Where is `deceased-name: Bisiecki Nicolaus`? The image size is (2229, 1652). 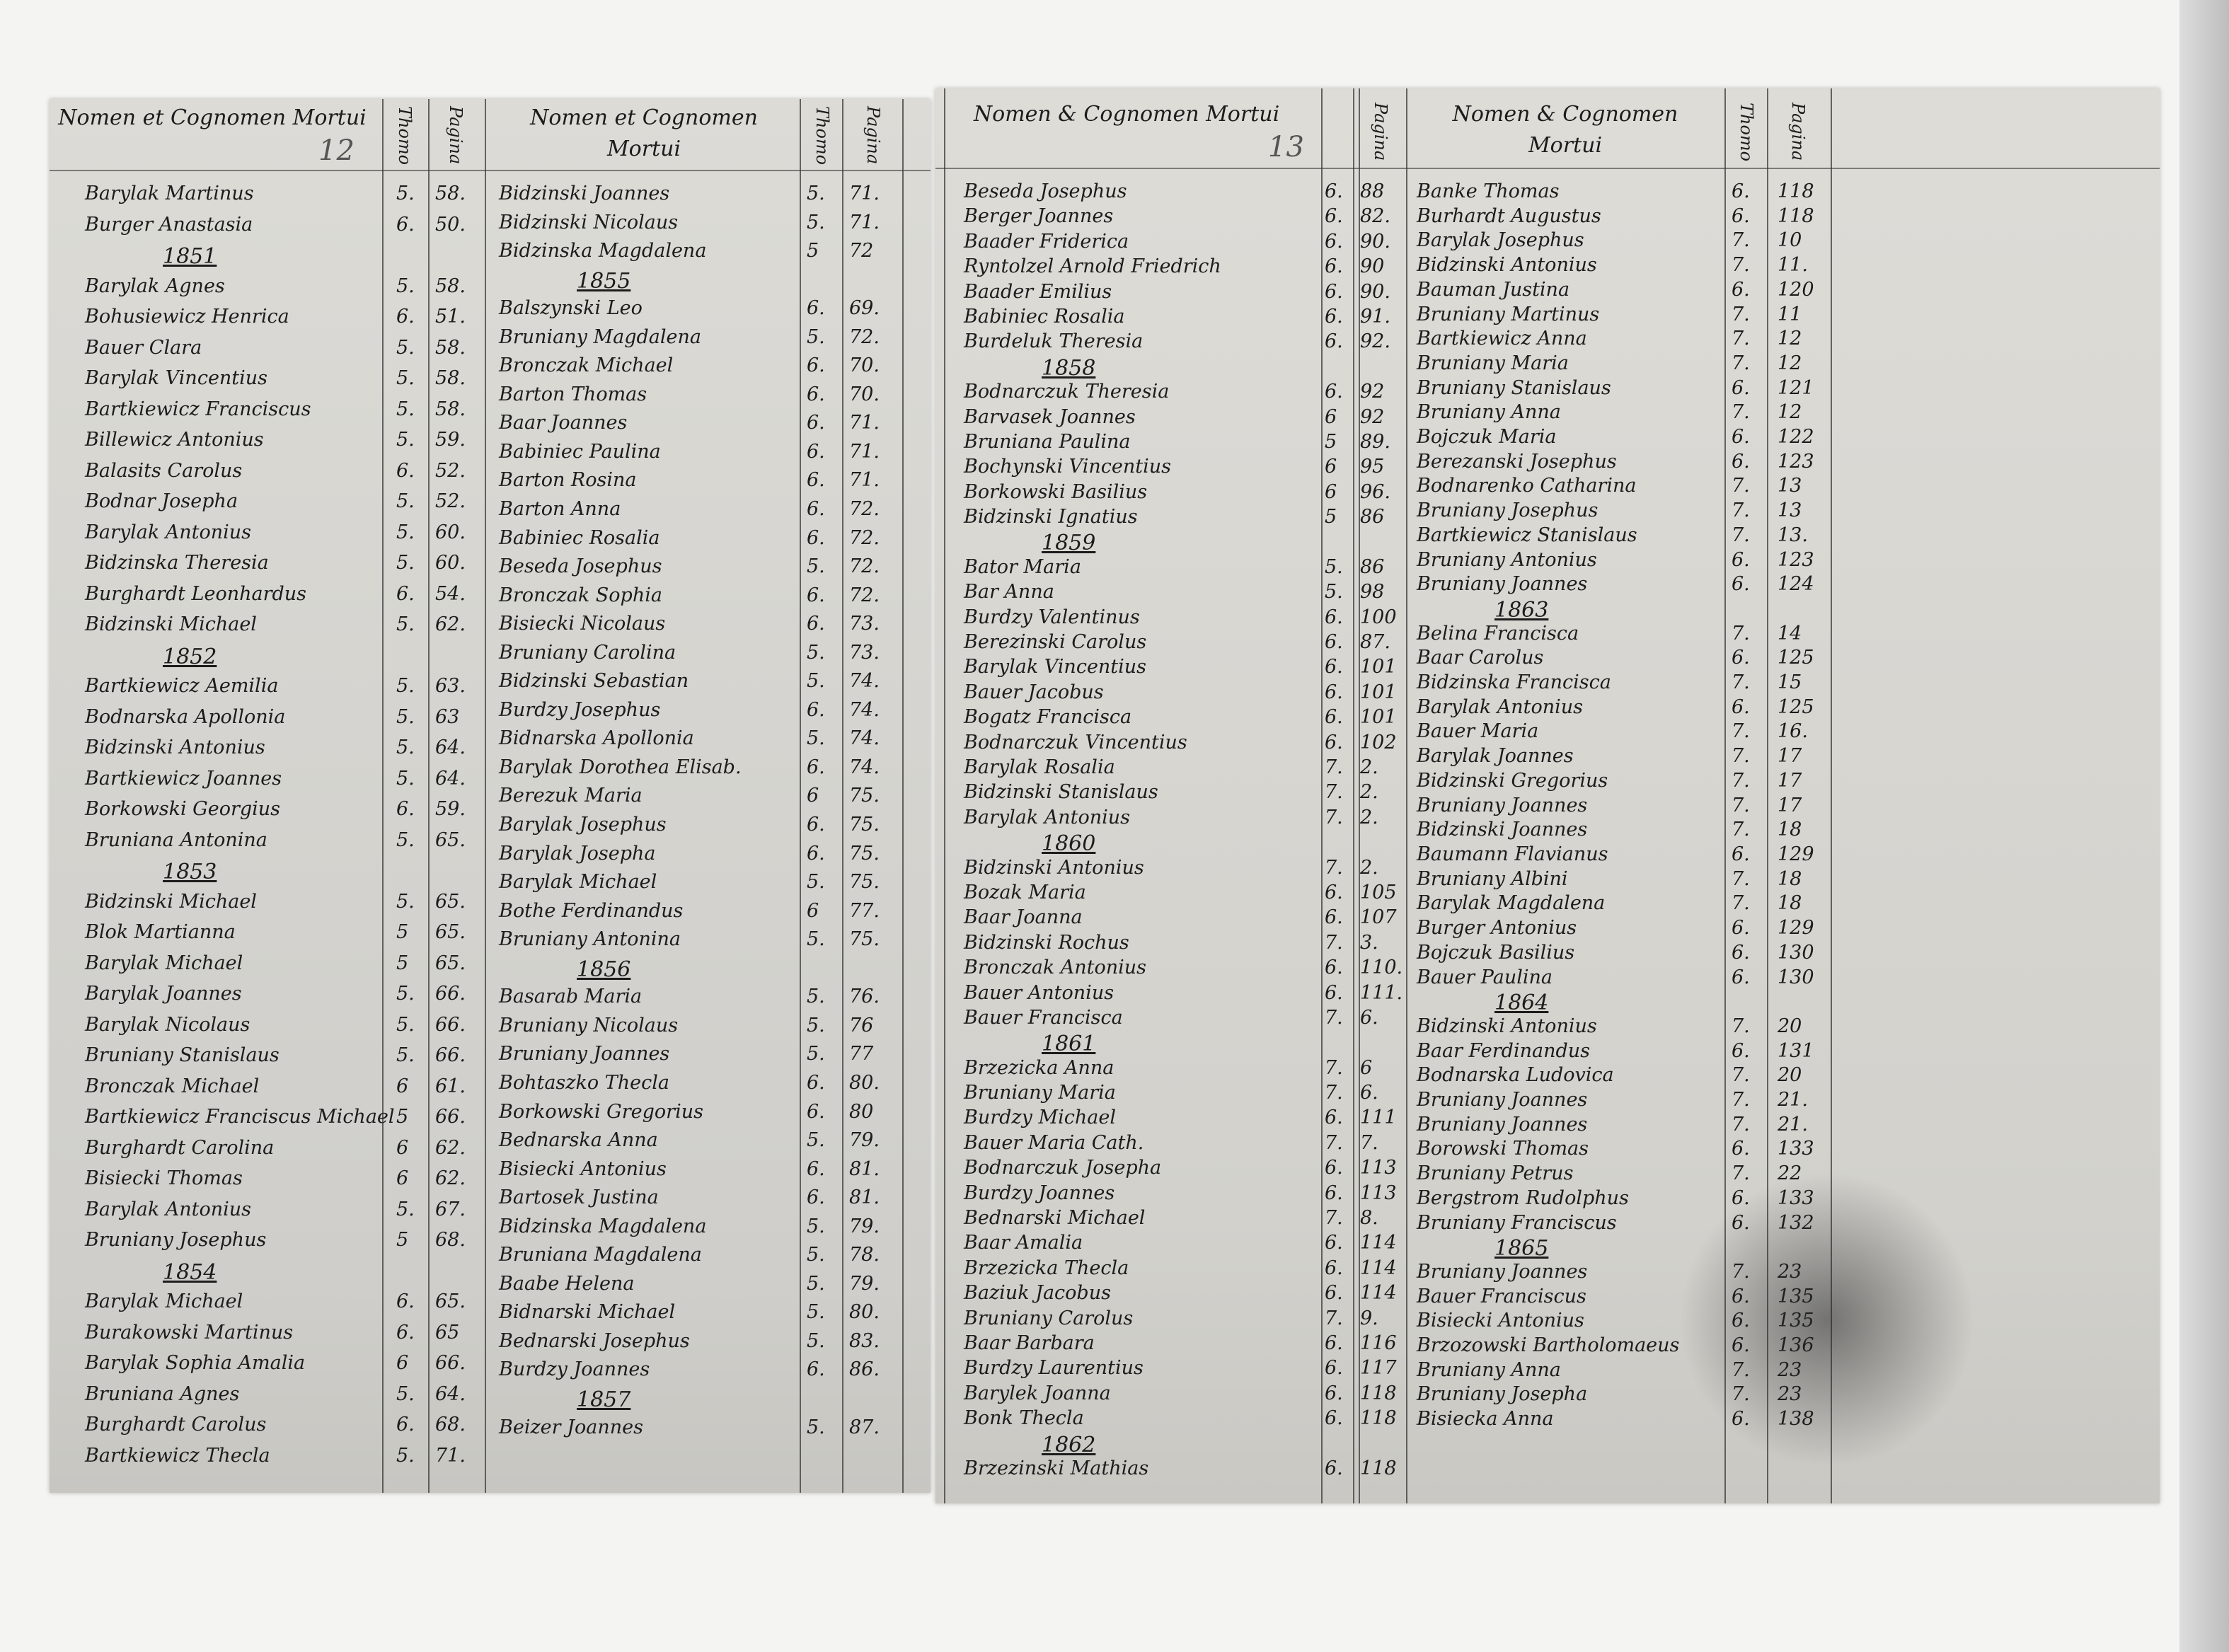 deceased-name: Bisiecki Nicolaus is located at coordinates (582, 624).